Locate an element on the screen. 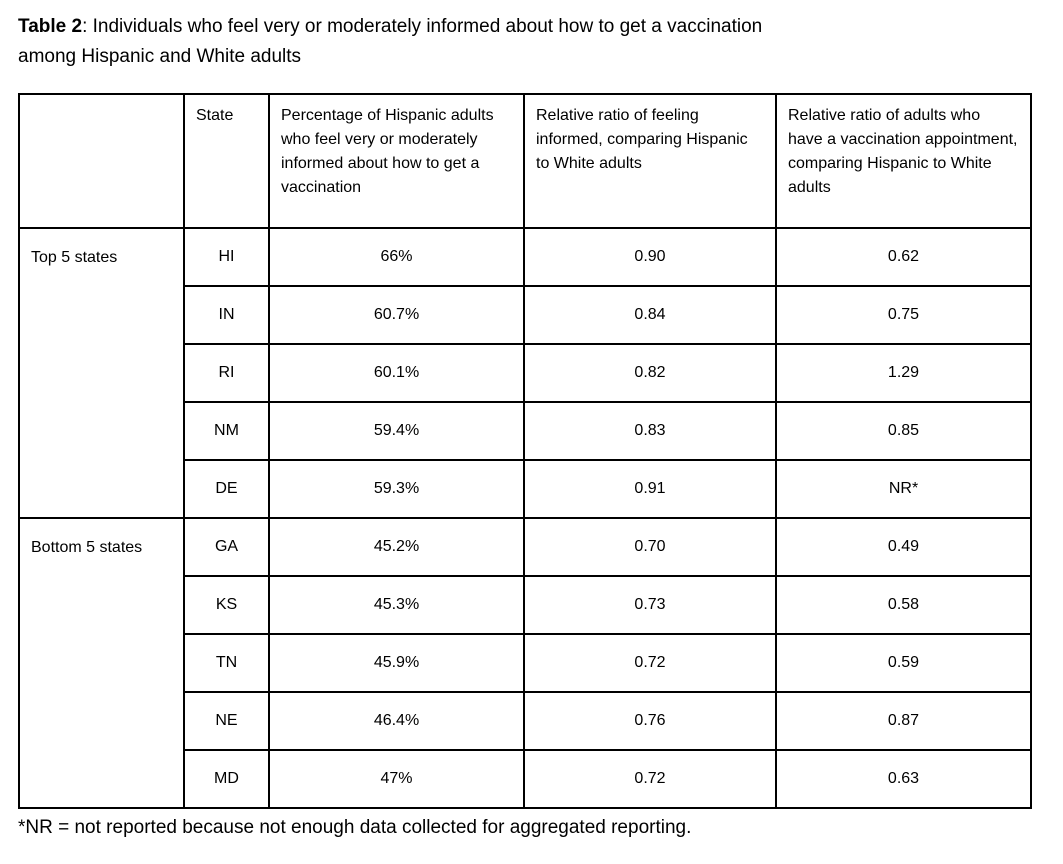 The image size is (1063, 864). percentage-cell: 46.4% is located at coordinates (396, 721).